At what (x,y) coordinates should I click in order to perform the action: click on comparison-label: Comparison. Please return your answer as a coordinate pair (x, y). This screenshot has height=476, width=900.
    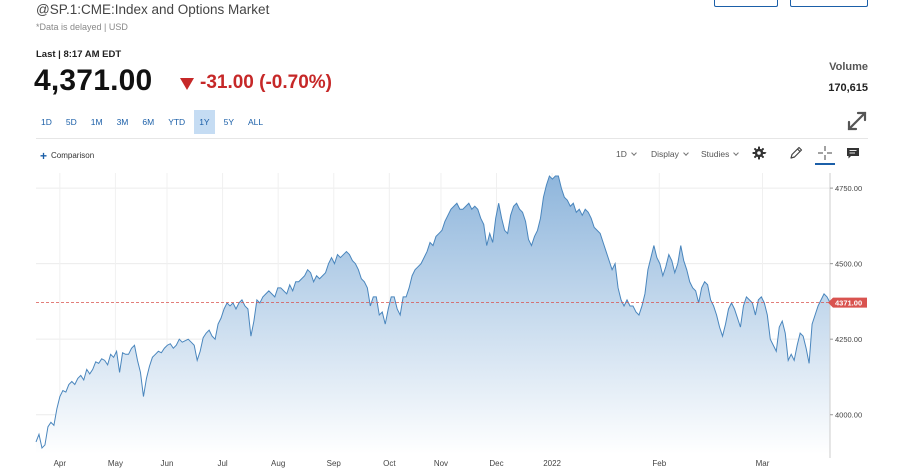
    Looking at the image, I should click on (73, 155).